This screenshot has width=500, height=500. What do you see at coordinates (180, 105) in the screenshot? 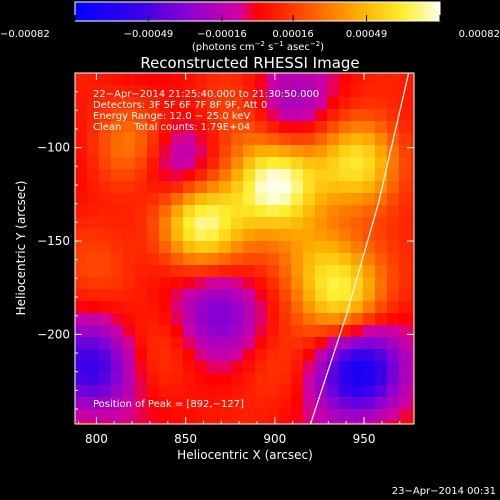
I see `annotation-detectors: Detectors: 3F 5F 6F 7F 8F 9F, Att 0` at bounding box center [180, 105].